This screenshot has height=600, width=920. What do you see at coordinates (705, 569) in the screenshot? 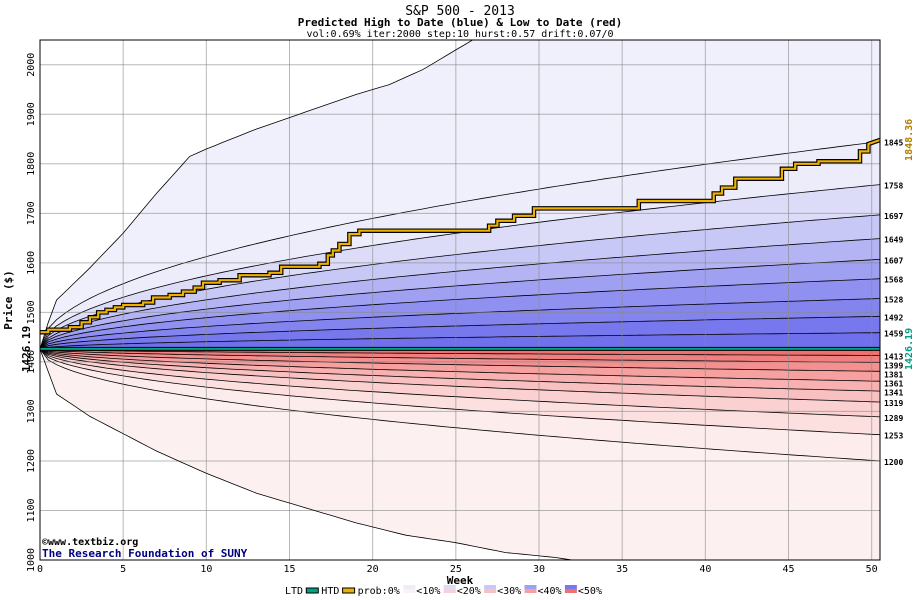
I see `x-tick-label: 40` at bounding box center [705, 569].